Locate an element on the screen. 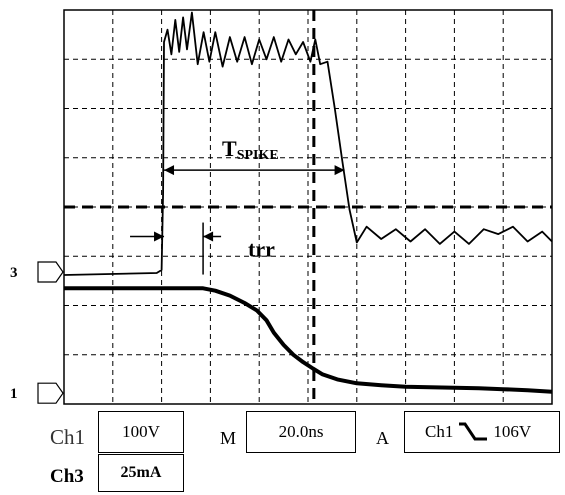 Image resolution: width=565 pixels, height=495 pixels. timebase-readout: 20.0ns is located at coordinates (301, 432).